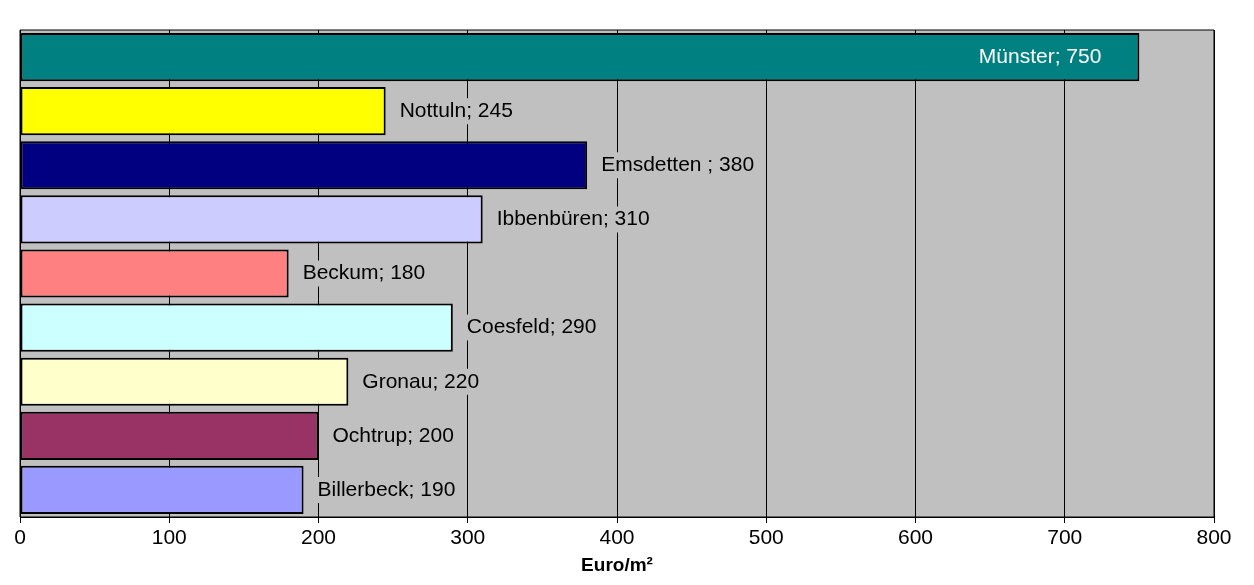  Describe the element at coordinates (468, 537) in the screenshot. I see `x-tick-label: 300` at that location.